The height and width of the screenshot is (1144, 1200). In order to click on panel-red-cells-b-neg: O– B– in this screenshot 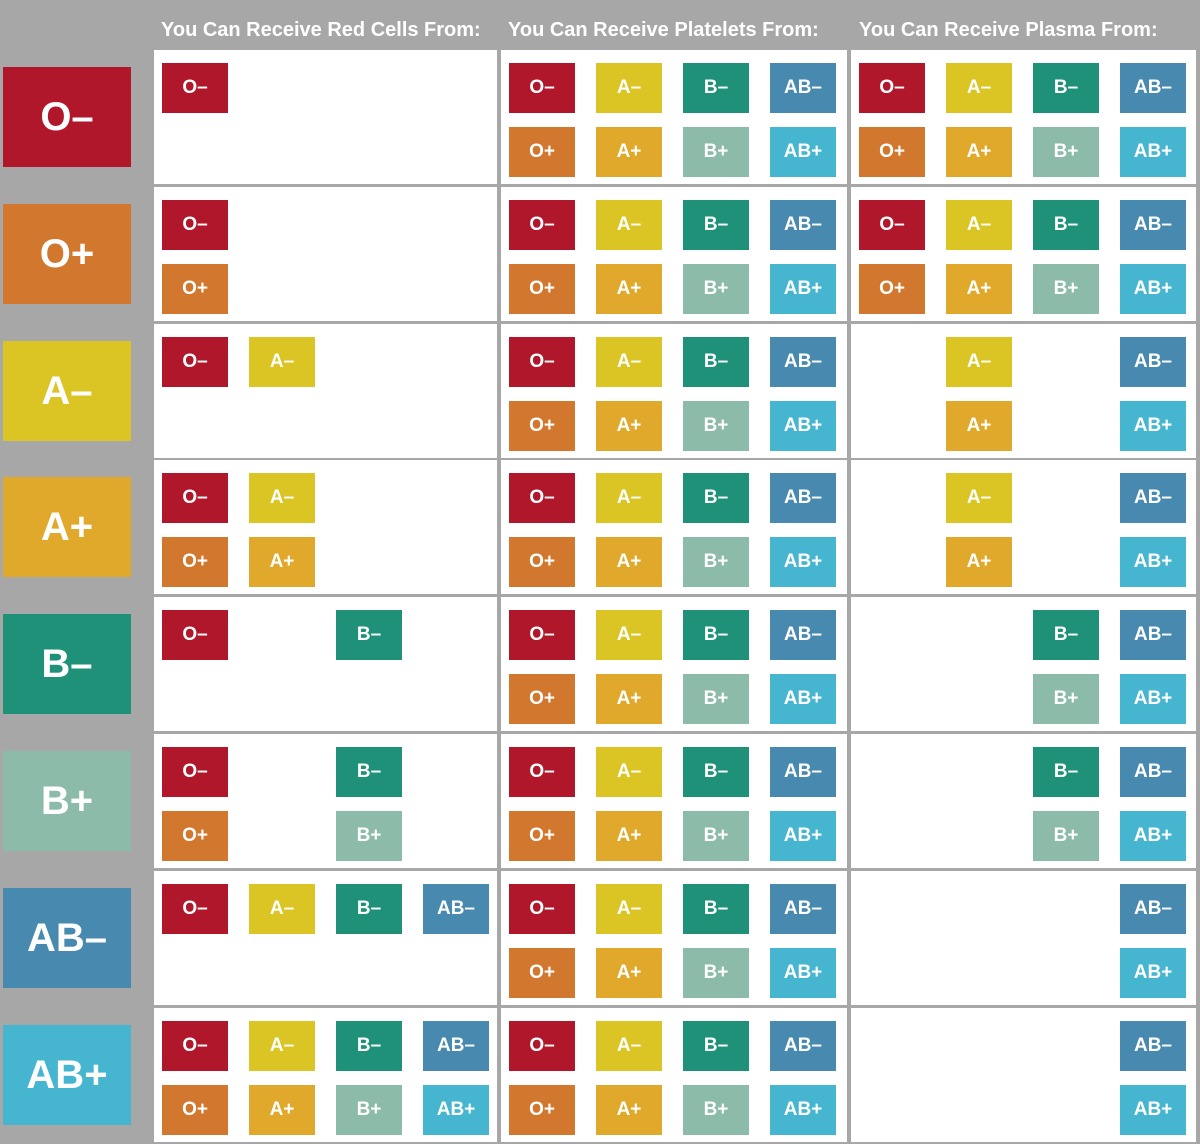, I will do `click(325, 664)`.